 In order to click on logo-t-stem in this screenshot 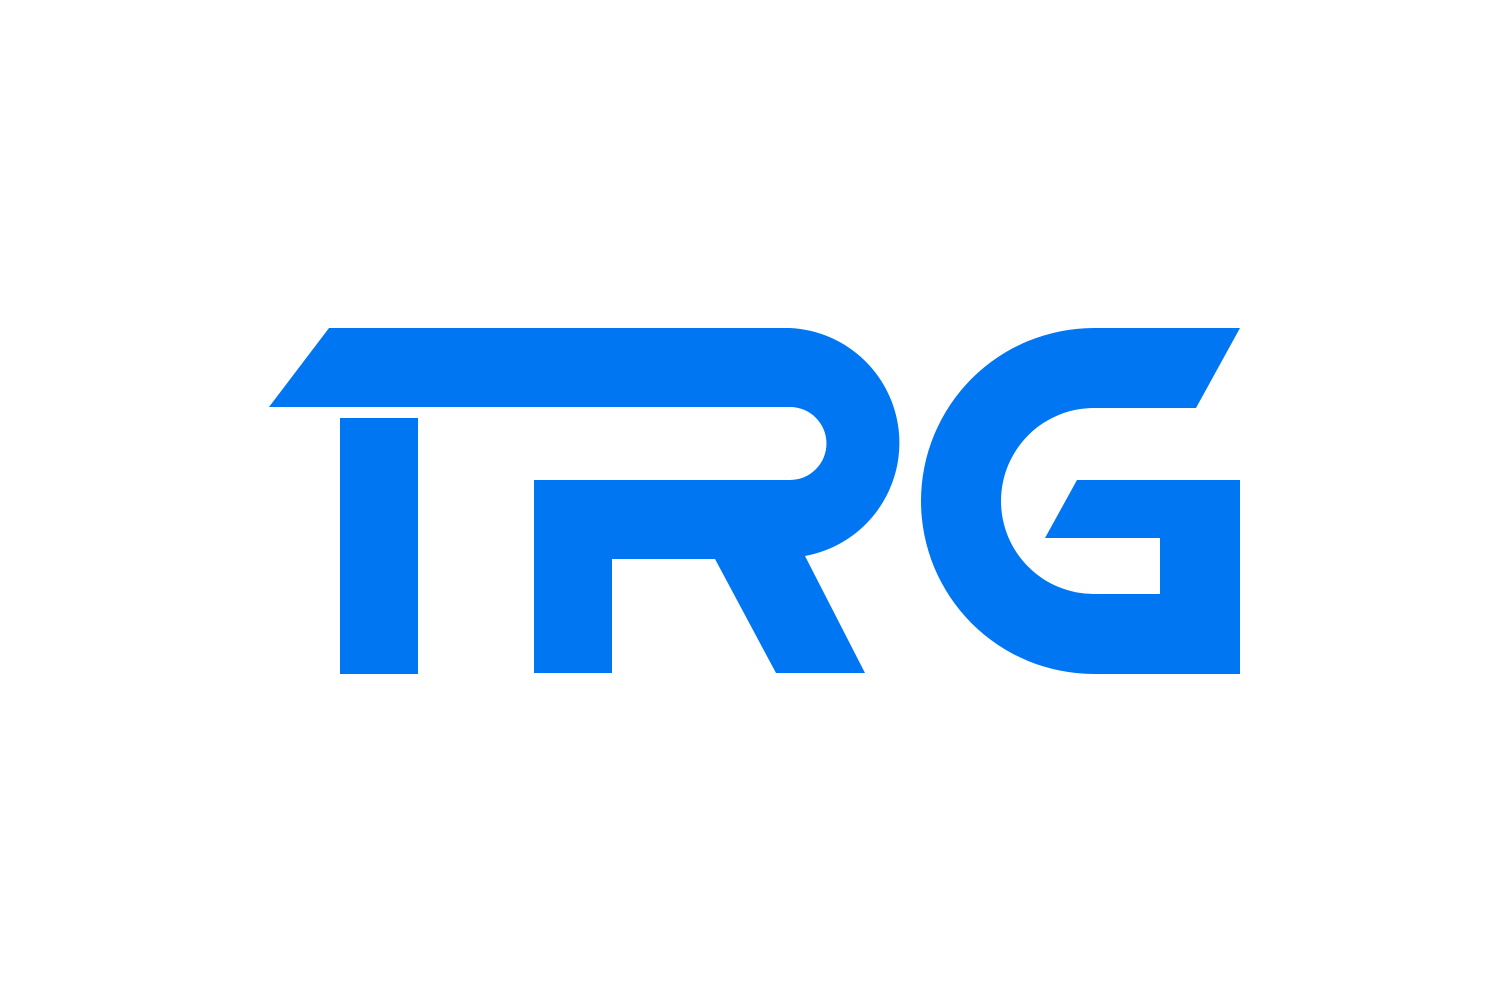, I will do `click(379, 546)`.